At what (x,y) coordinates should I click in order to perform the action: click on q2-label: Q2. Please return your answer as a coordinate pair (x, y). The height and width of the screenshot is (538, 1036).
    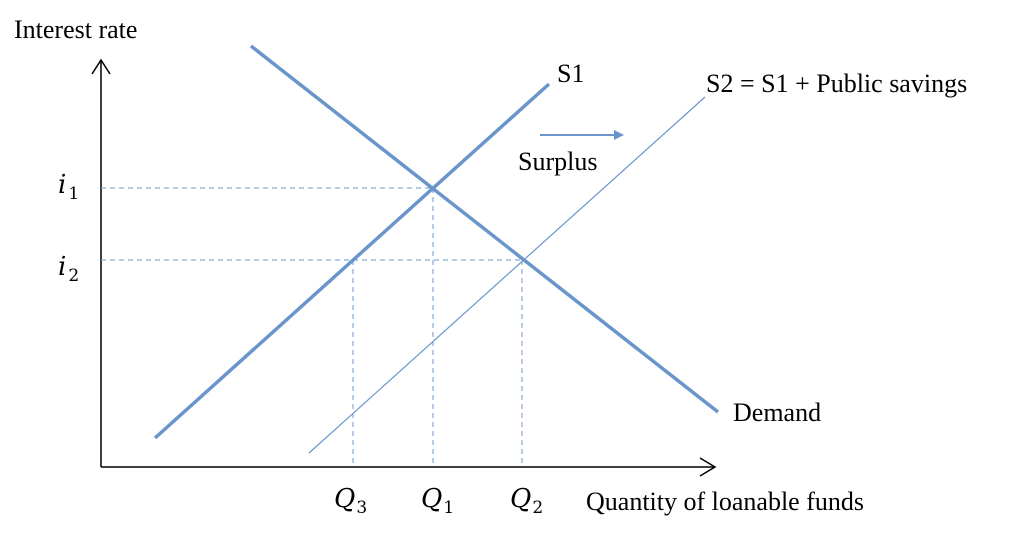
    Looking at the image, I should click on (526, 501).